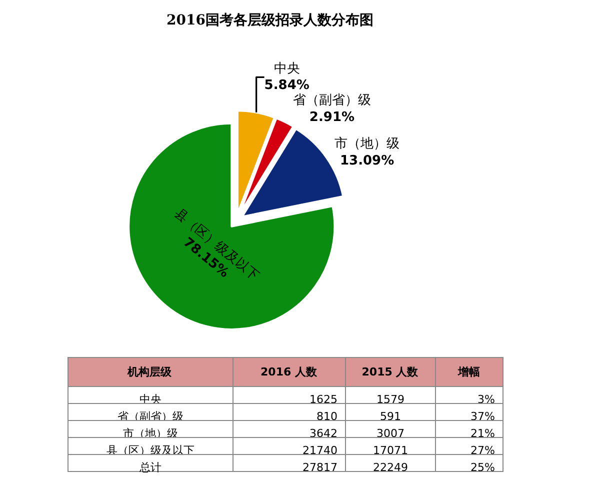  What do you see at coordinates (331, 100) in the screenshot?
I see `slice-label: 省（副省）级` at bounding box center [331, 100].